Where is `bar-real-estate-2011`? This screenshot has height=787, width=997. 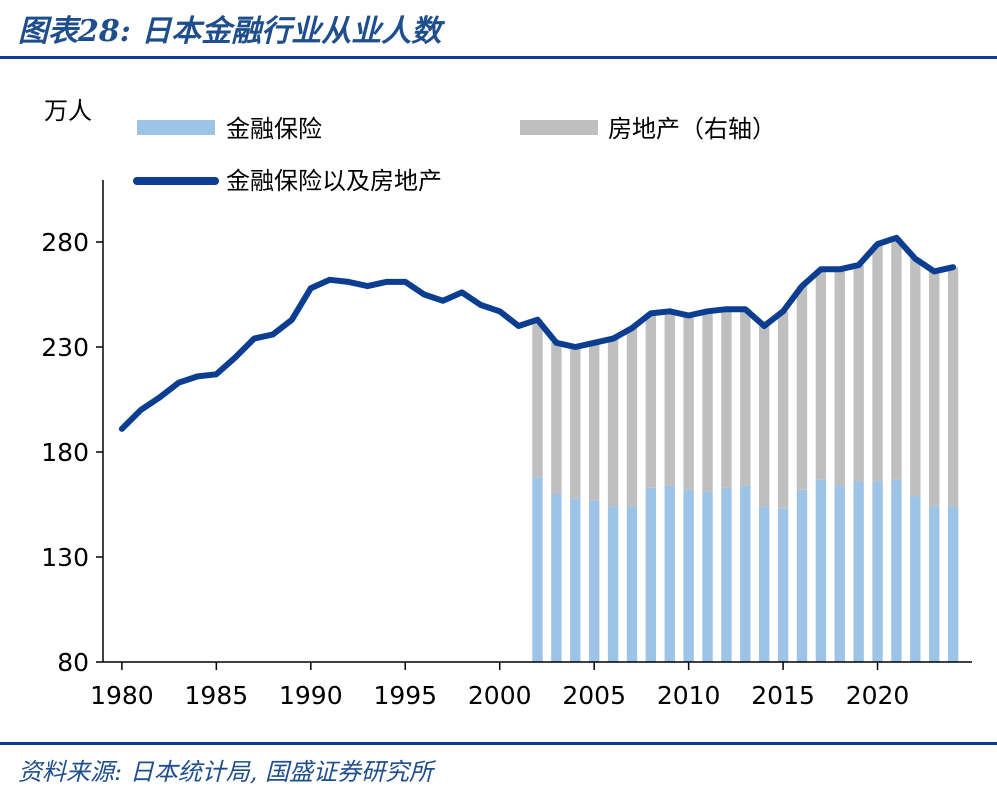
bar-real-estate-2011 is located at coordinates (707, 401).